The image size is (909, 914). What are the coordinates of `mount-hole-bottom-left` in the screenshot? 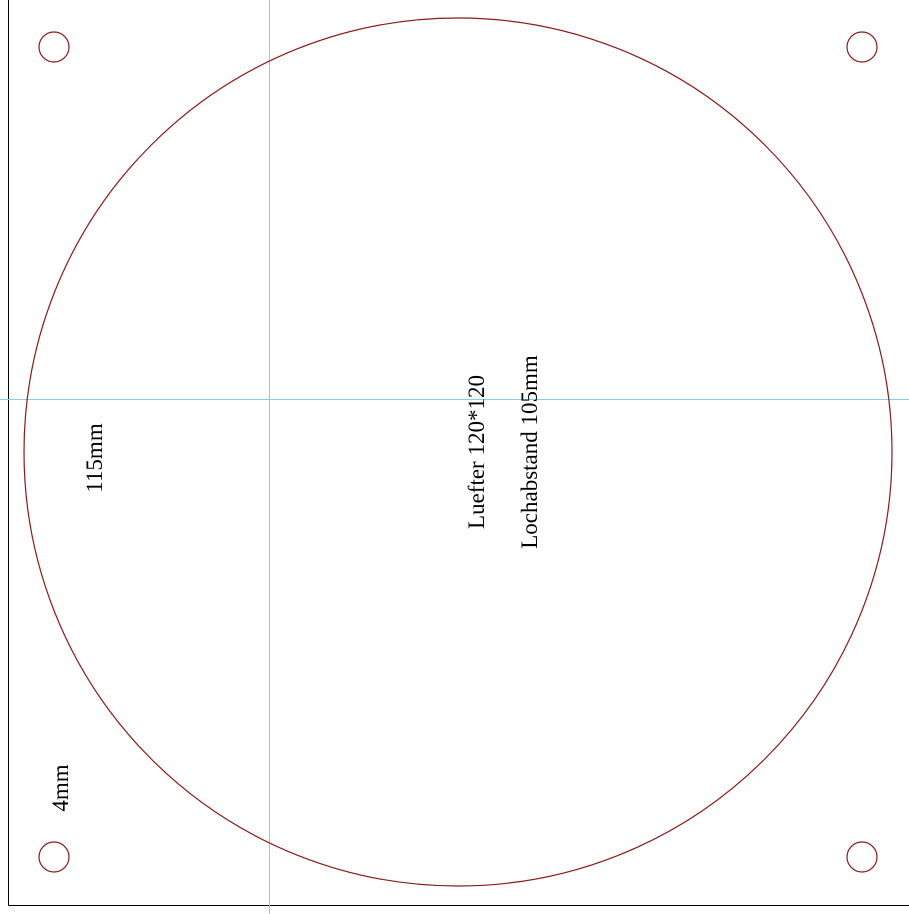 It's located at (54, 857).